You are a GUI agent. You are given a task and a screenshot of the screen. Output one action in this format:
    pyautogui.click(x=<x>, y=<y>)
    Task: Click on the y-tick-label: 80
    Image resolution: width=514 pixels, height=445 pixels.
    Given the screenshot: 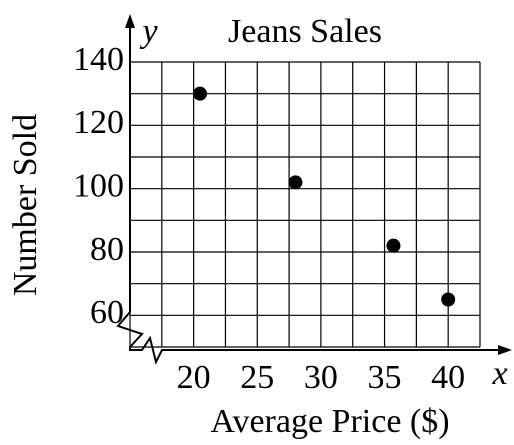 What is the action you would take?
    pyautogui.click(x=107, y=249)
    